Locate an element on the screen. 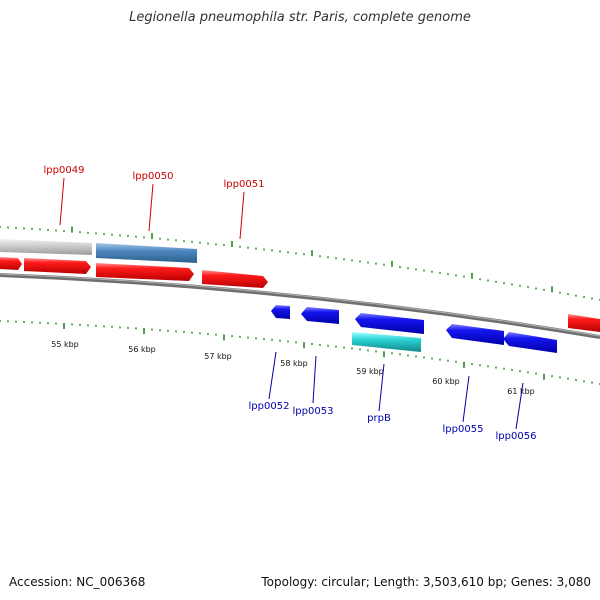 This screenshot has width=600, height=600. leader-line-lpp0052 is located at coordinates (272, 375).